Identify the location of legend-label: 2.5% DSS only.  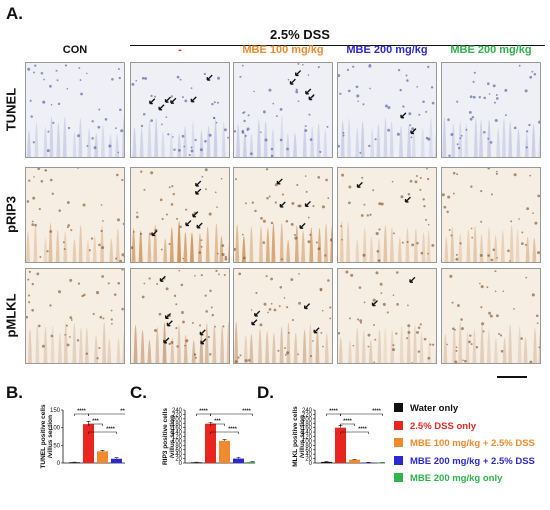
(443, 426).